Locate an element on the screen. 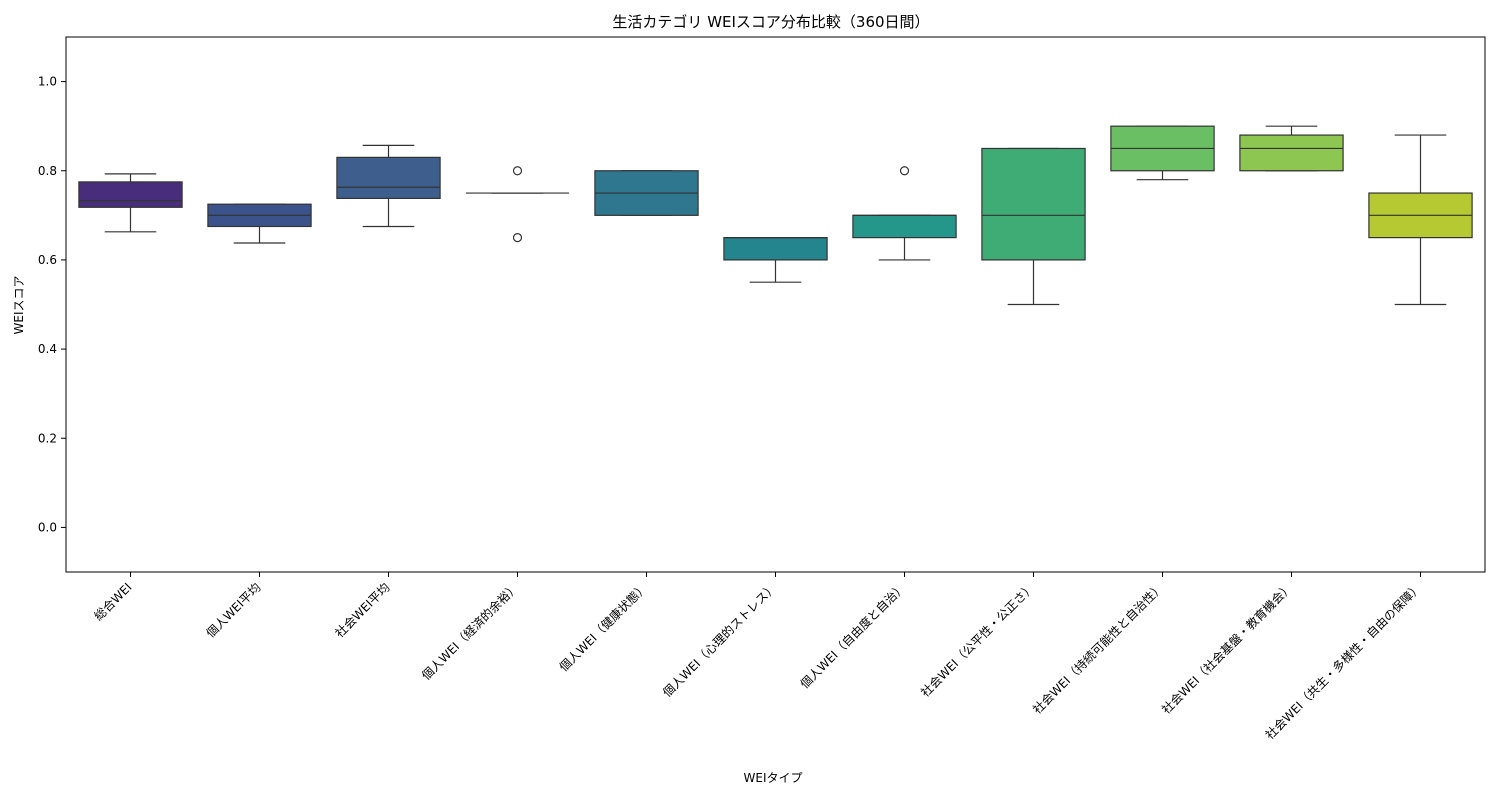  y-tick-label: 0.8 is located at coordinates (47, 171).